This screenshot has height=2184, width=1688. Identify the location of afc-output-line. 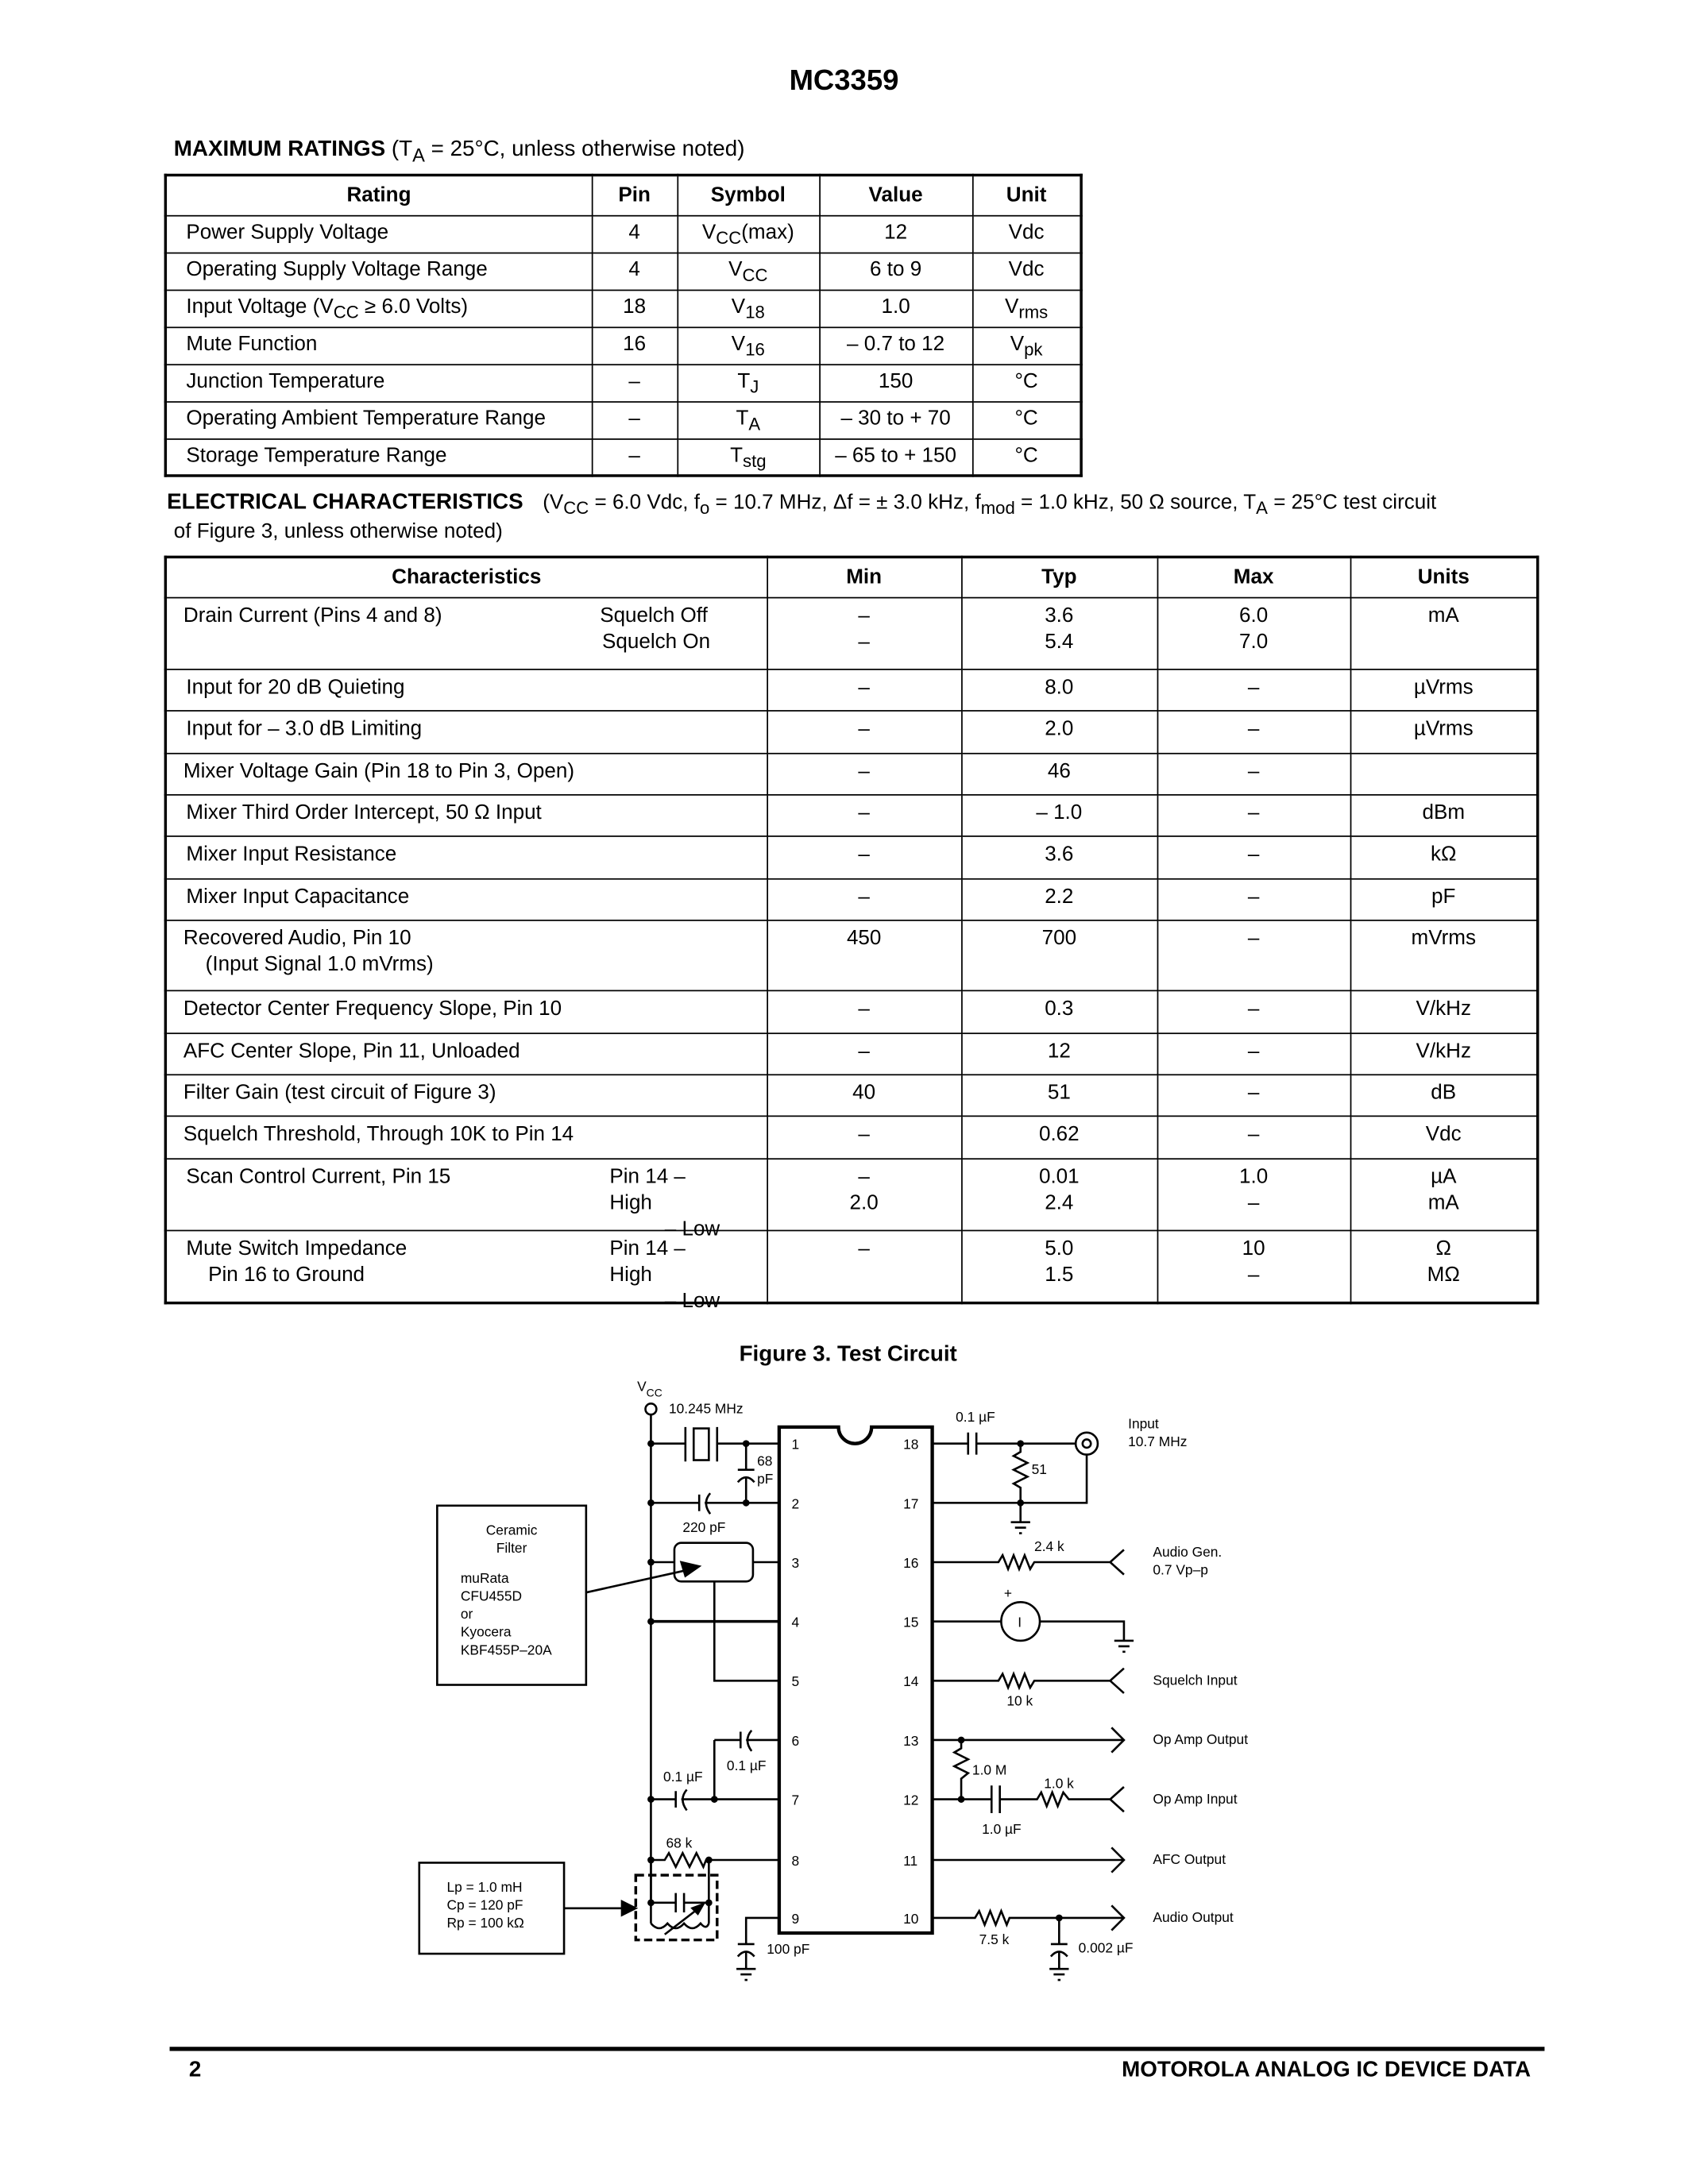
(1029, 1859).